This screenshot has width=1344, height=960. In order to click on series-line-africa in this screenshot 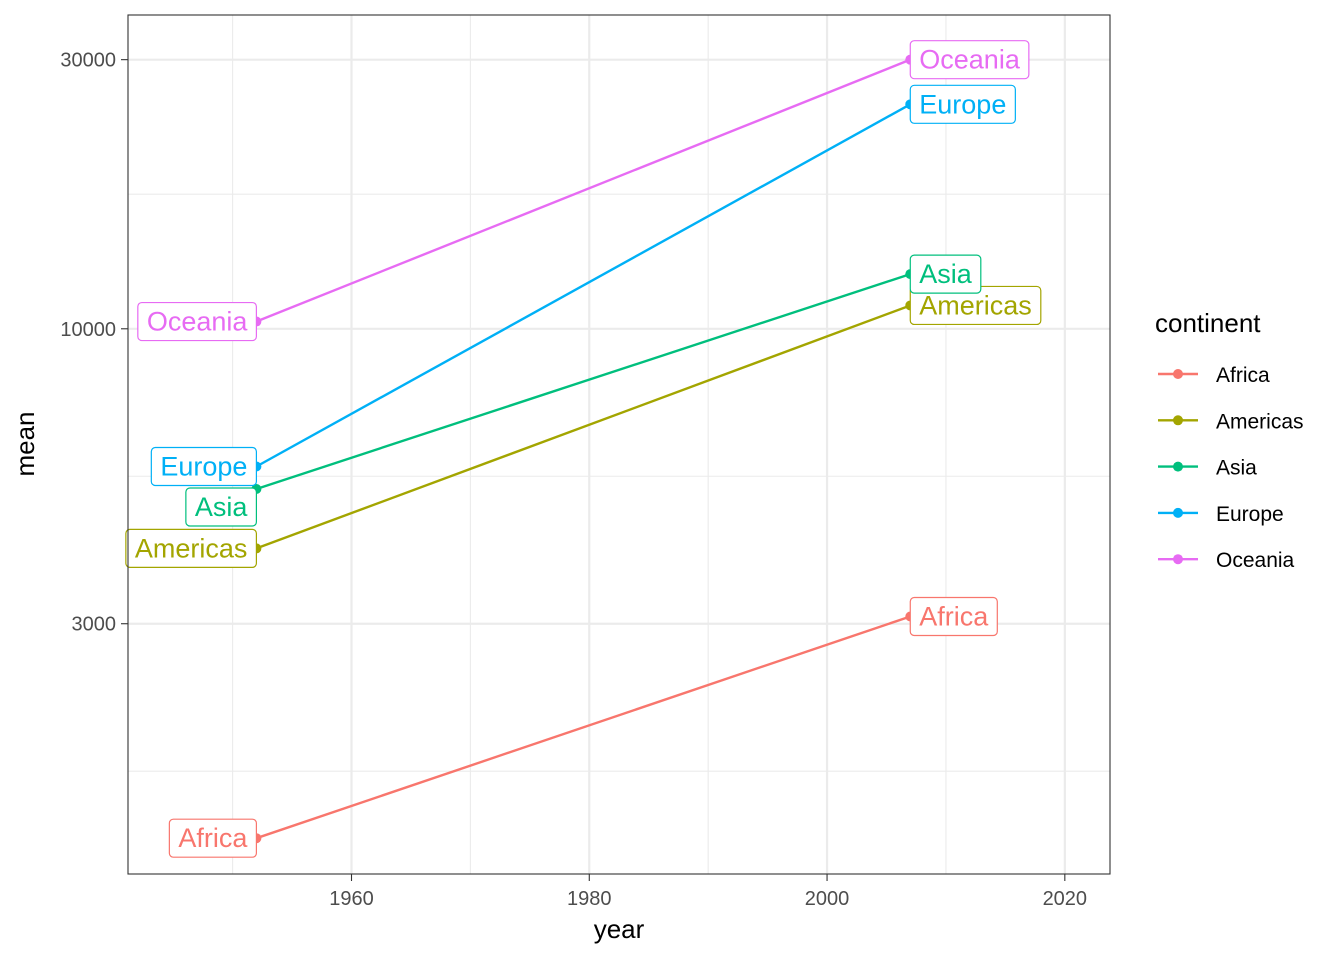, I will do `click(583, 727)`.